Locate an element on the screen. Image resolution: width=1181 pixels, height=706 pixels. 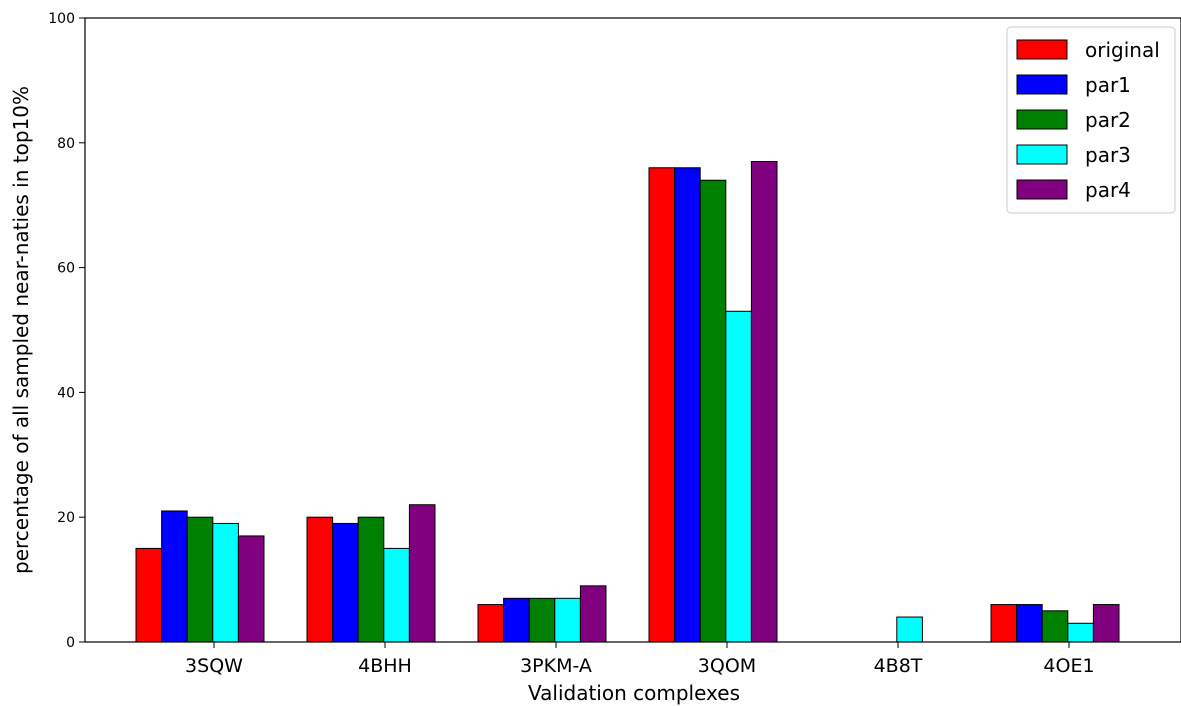
bar-par1-3PKM-A is located at coordinates (516, 620).